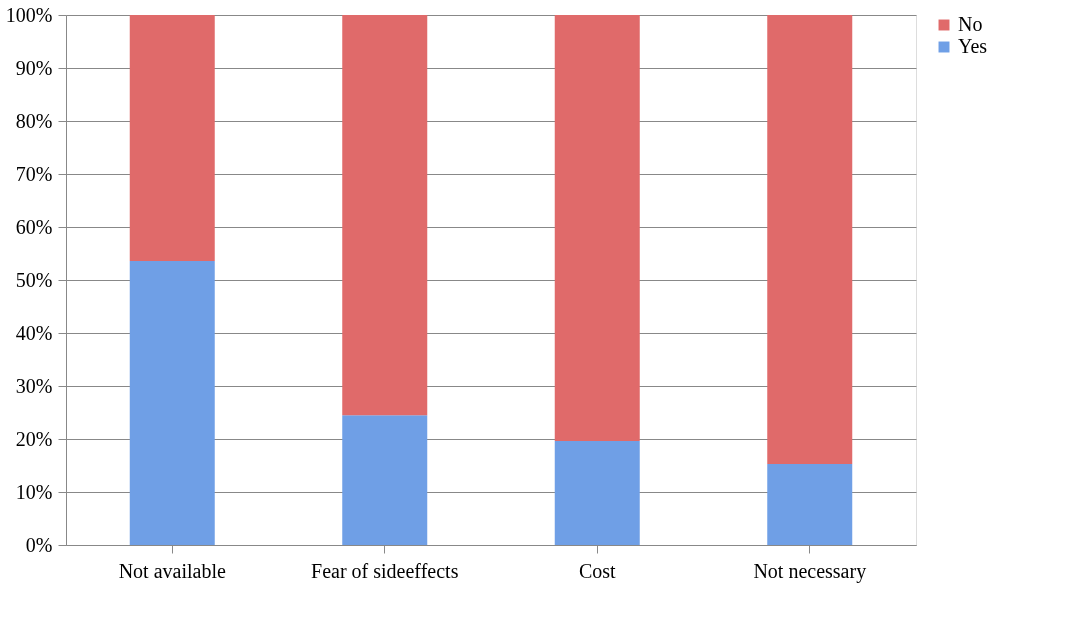 This screenshot has width=1065, height=622. I want to click on y-tick-label: 90%, so click(34, 67).